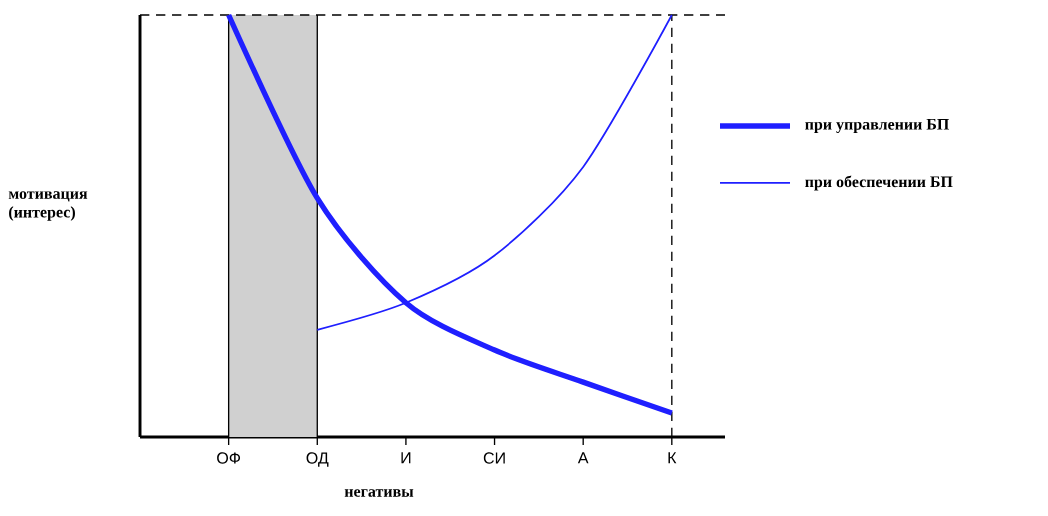  I want to click on x-tick-label: ОФ, so click(229, 458).